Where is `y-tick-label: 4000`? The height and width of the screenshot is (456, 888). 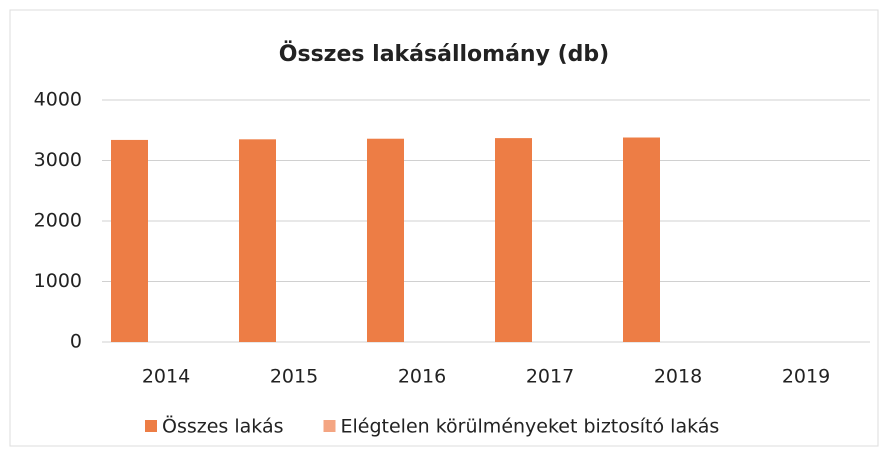
y-tick-label: 4000 is located at coordinates (58, 100).